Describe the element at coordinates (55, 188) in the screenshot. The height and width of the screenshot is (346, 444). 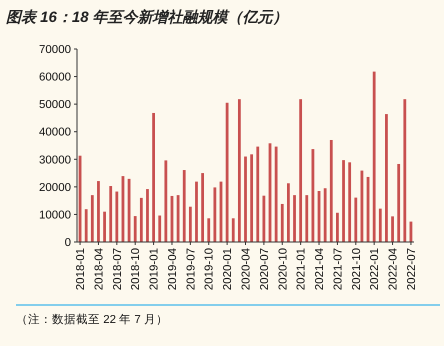
I see `y-tick-label: 20000` at that location.